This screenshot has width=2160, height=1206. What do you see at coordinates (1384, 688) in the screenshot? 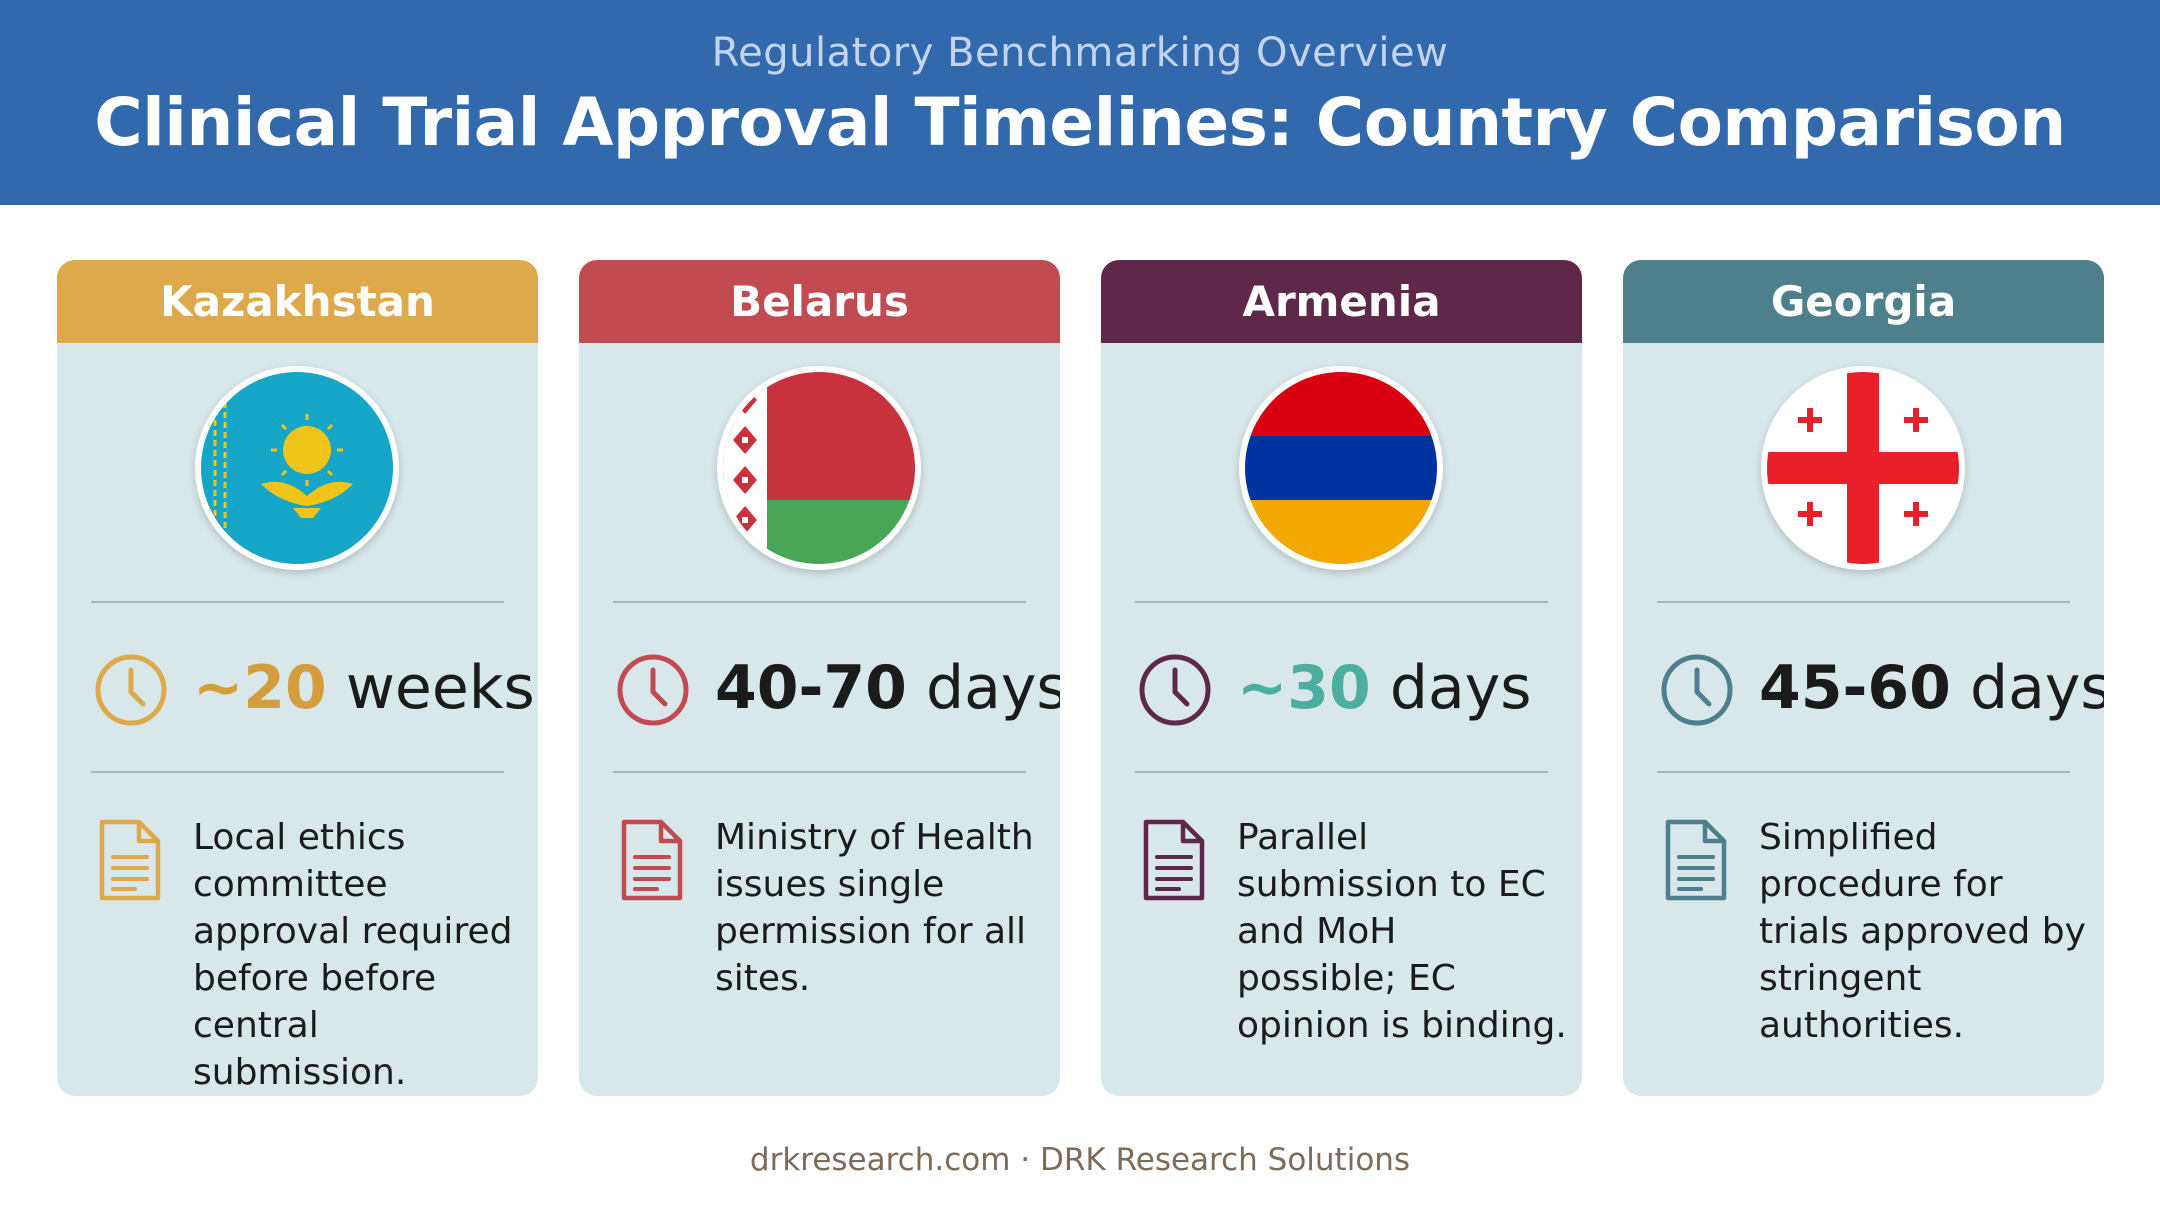
I see `approval-timeline: ~30 days` at bounding box center [1384, 688].